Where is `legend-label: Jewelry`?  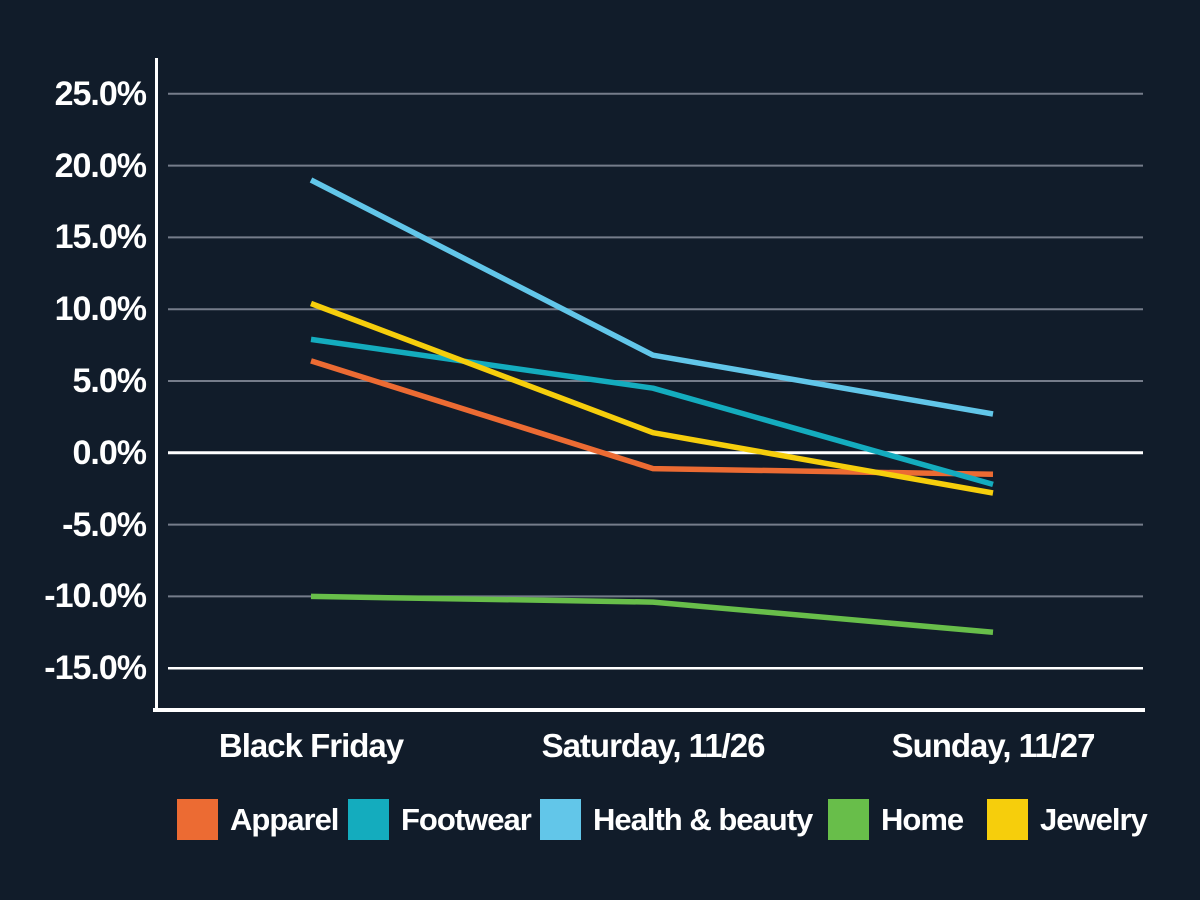 legend-label: Jewelry is located at coordinates (1094, 819).